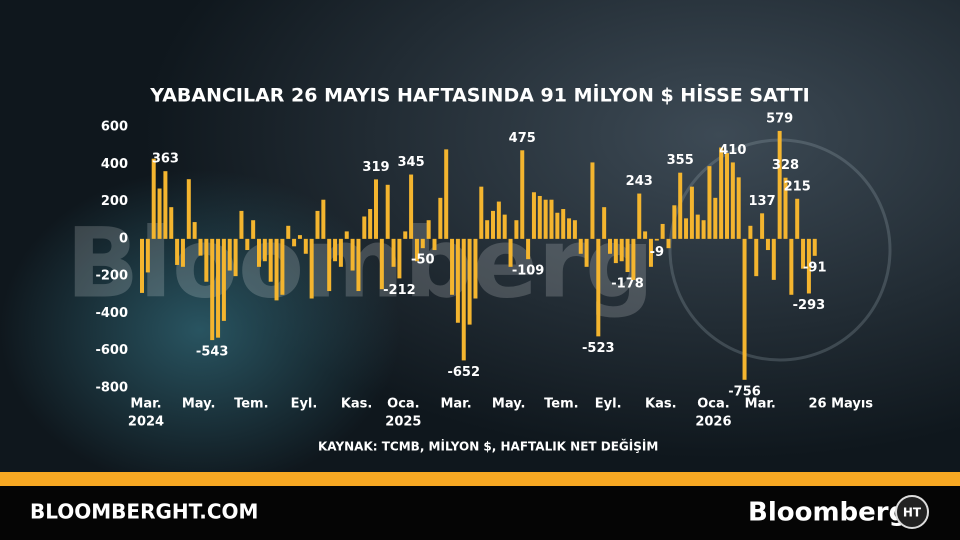 The image size is (960, 540). I want to click on x-year-label: 2025, so click(403, 422).